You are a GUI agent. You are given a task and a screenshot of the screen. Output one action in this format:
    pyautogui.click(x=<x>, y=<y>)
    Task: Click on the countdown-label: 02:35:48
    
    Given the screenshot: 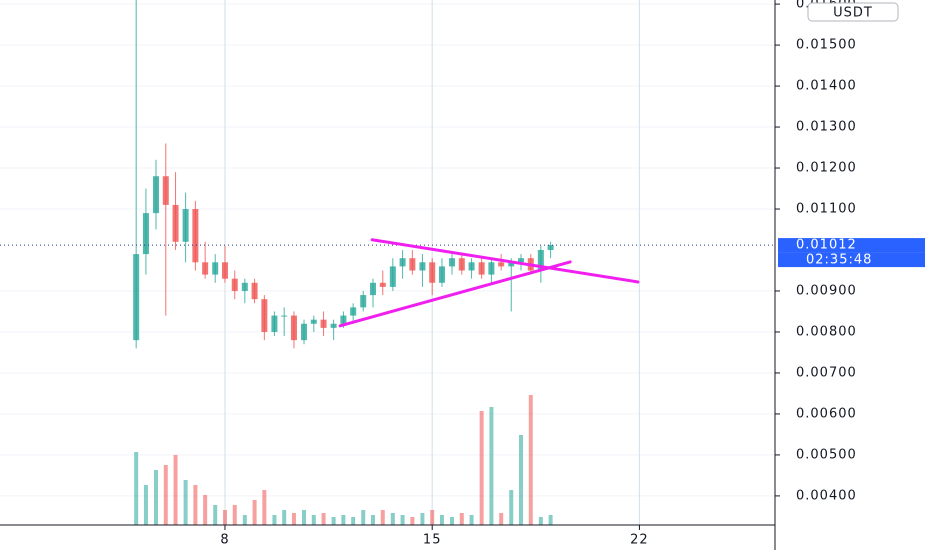 What is the action you would take?
    pyautogui.click(x=839, y=260)
    